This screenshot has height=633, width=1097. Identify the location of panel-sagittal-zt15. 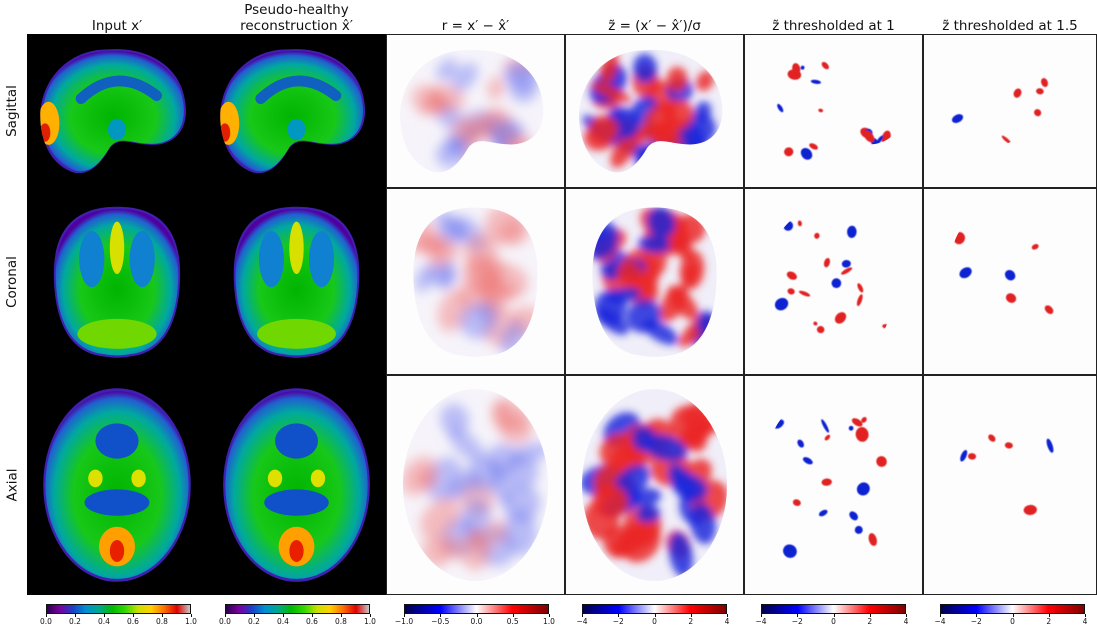
(1010, 111).